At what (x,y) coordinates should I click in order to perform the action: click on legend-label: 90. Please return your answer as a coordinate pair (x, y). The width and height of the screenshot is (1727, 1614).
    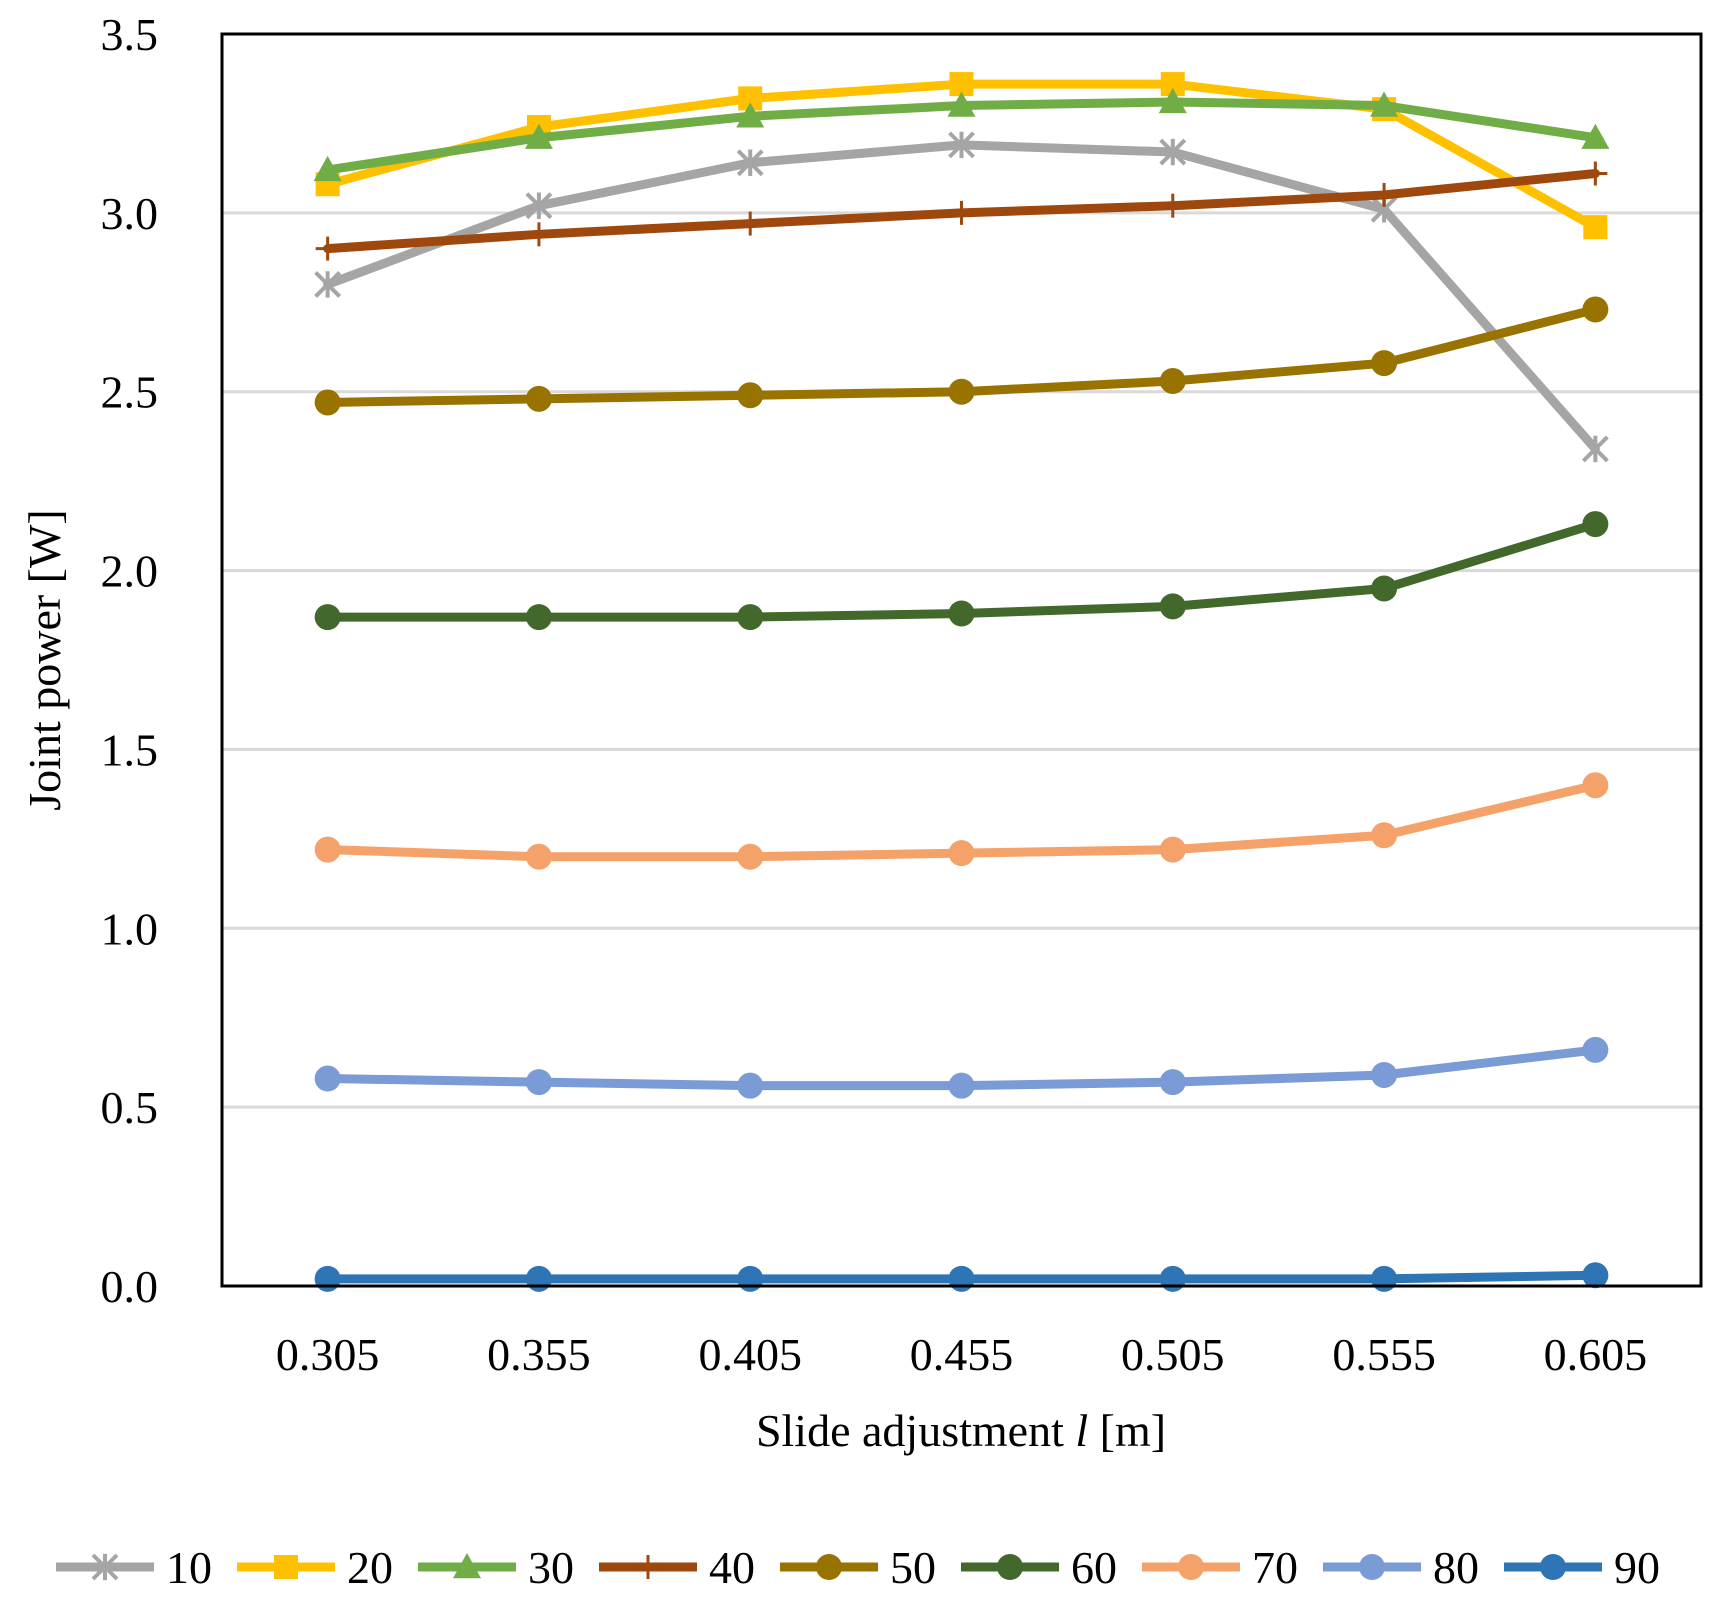
    Looking at the image, I should click on (1637, 1567).